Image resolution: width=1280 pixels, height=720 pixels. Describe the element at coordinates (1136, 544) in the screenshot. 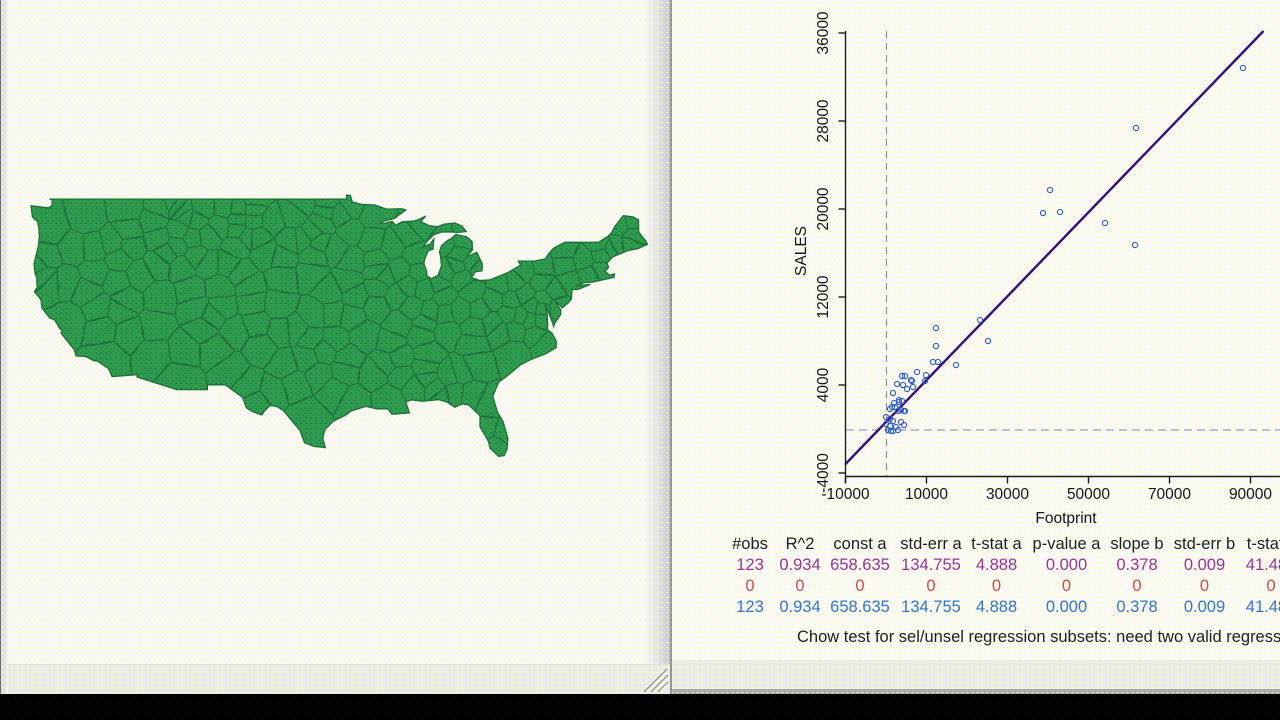

I see `svg-text: slope b` at that location.